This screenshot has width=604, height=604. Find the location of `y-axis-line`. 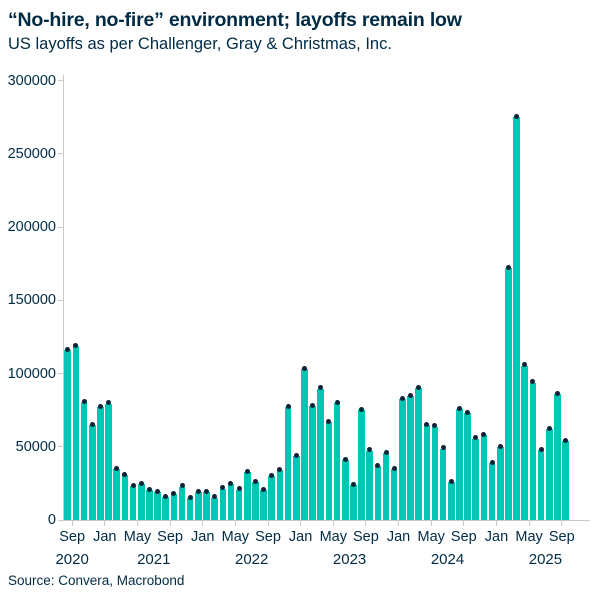

y-axis-line is located at coordinates (63, 297).